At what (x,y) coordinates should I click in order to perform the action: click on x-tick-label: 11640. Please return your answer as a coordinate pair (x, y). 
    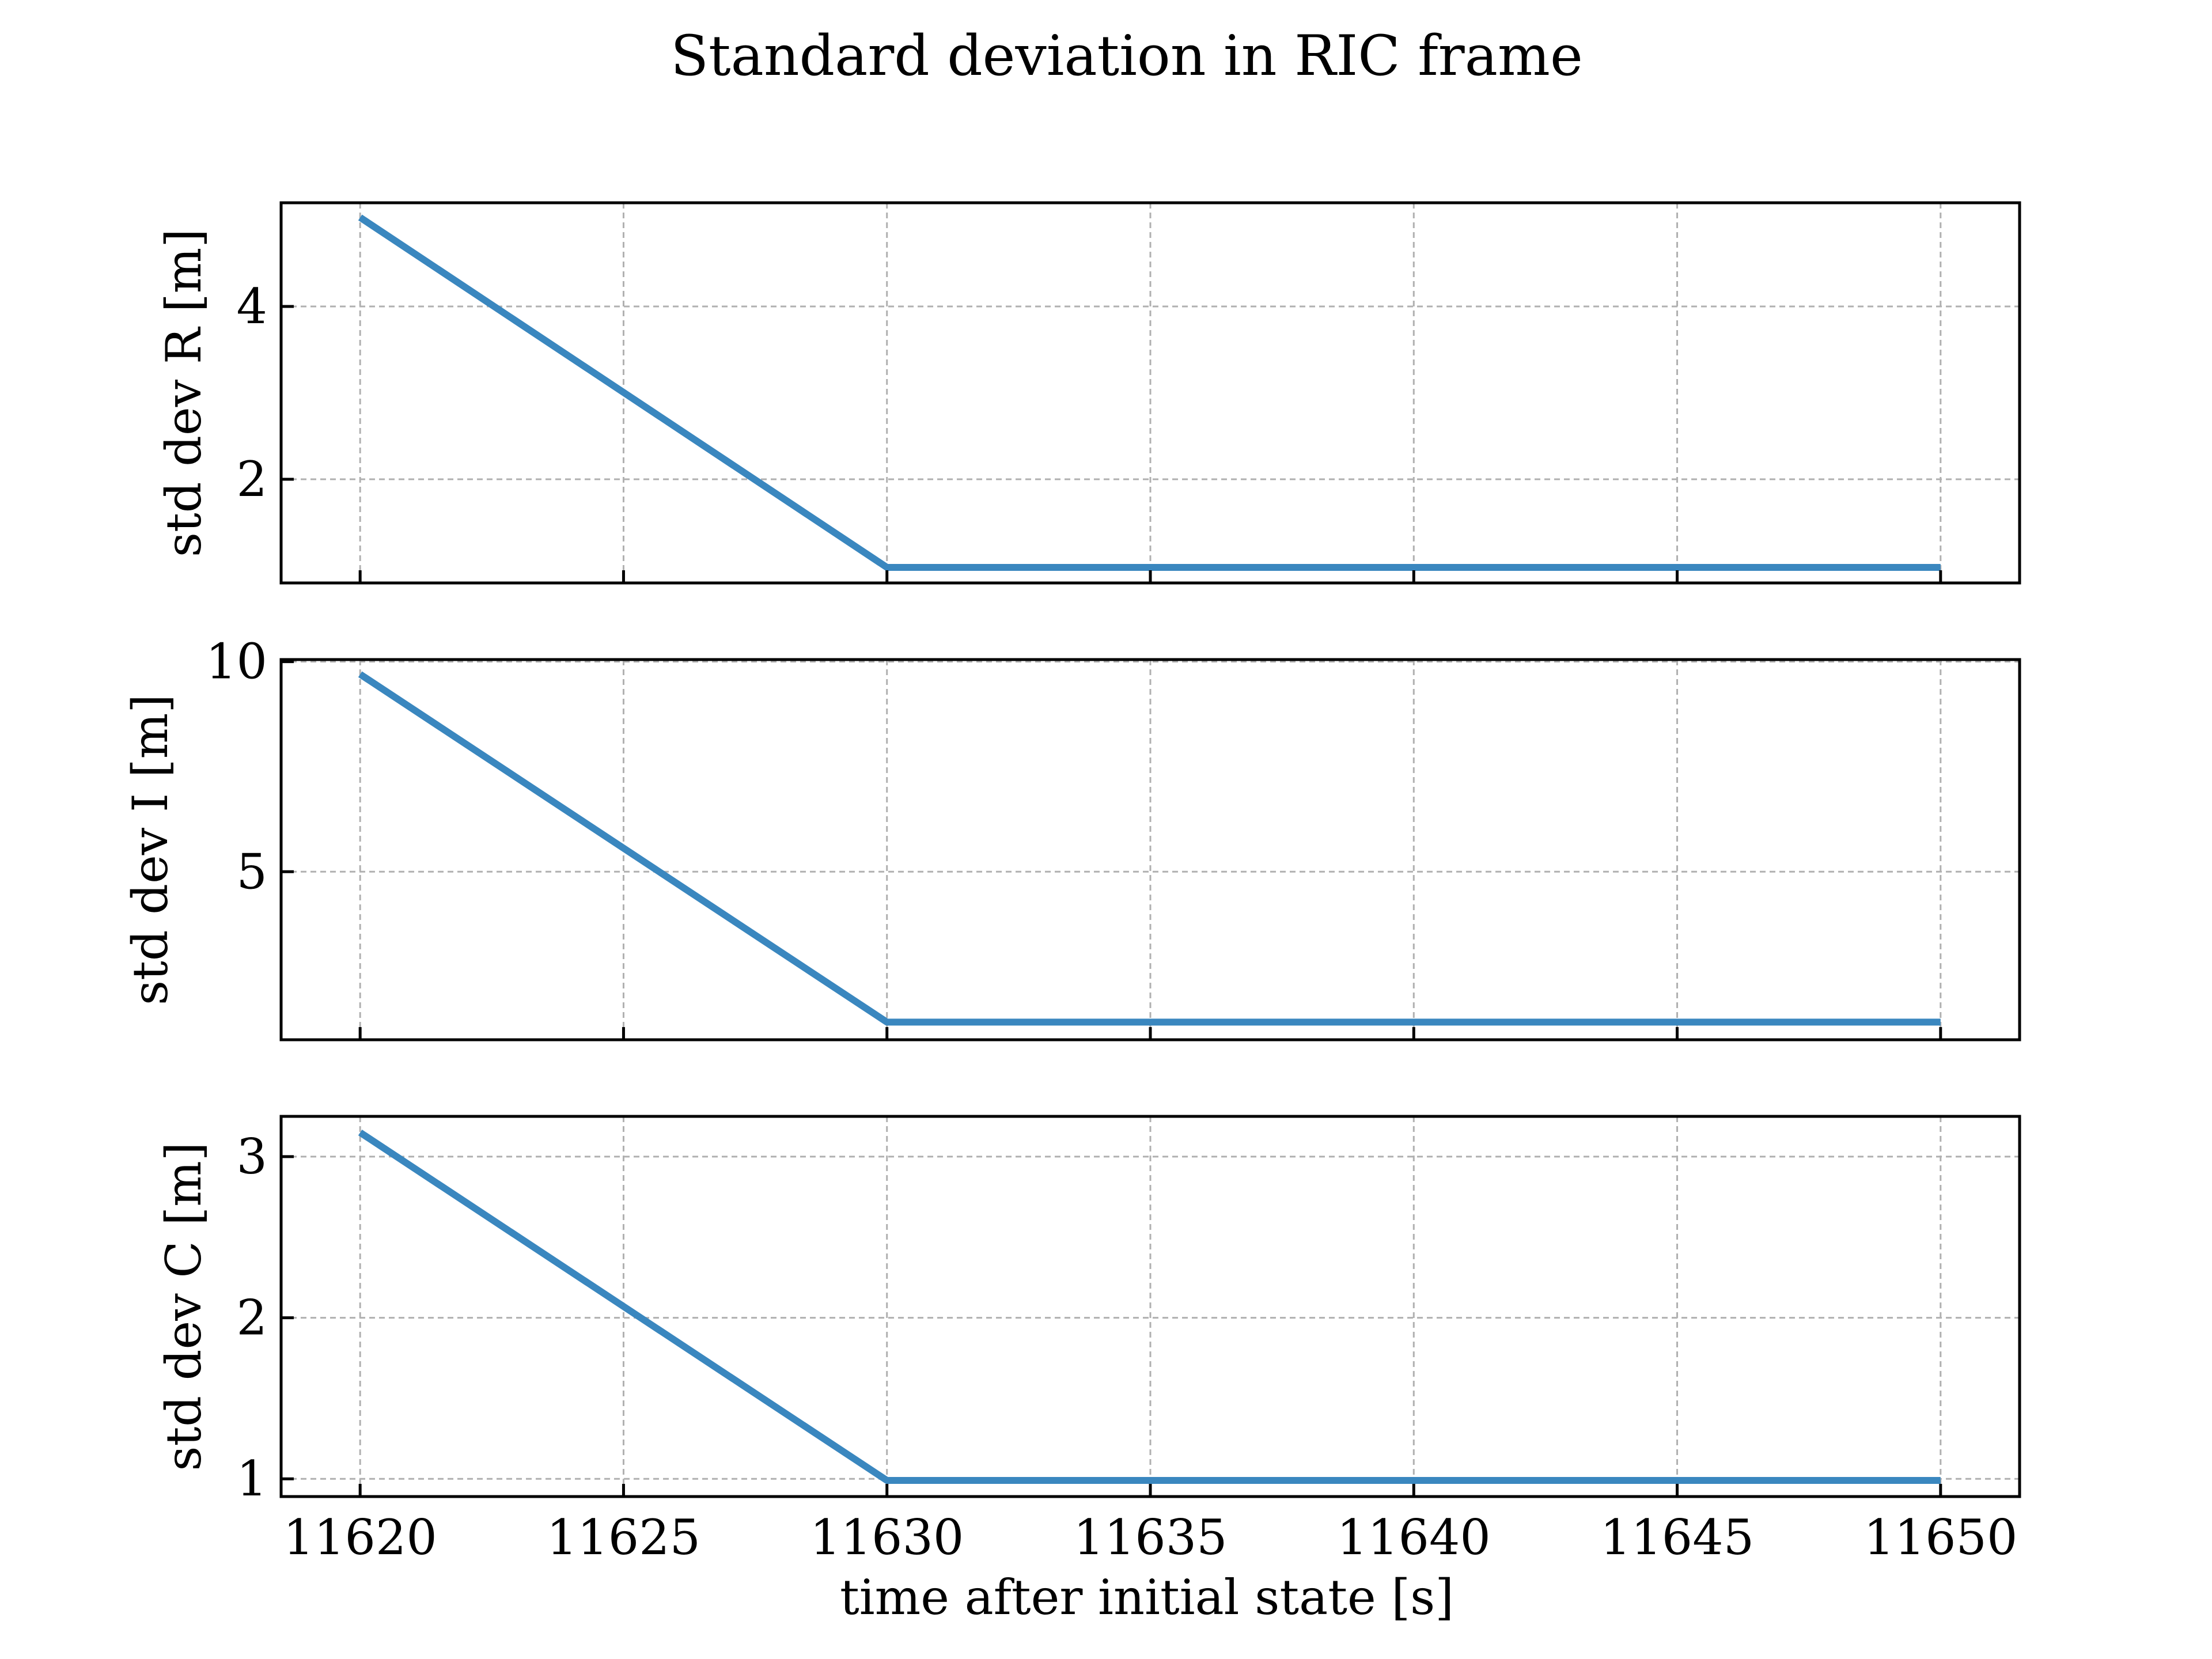
    Looking at the image, I should click on (1414, 1537).